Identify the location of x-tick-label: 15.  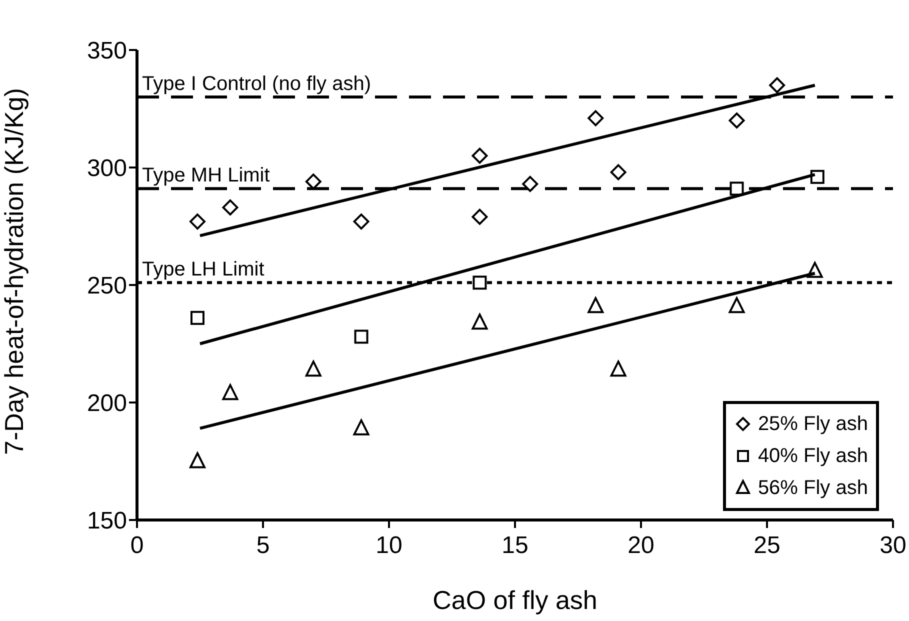
(515, 546).